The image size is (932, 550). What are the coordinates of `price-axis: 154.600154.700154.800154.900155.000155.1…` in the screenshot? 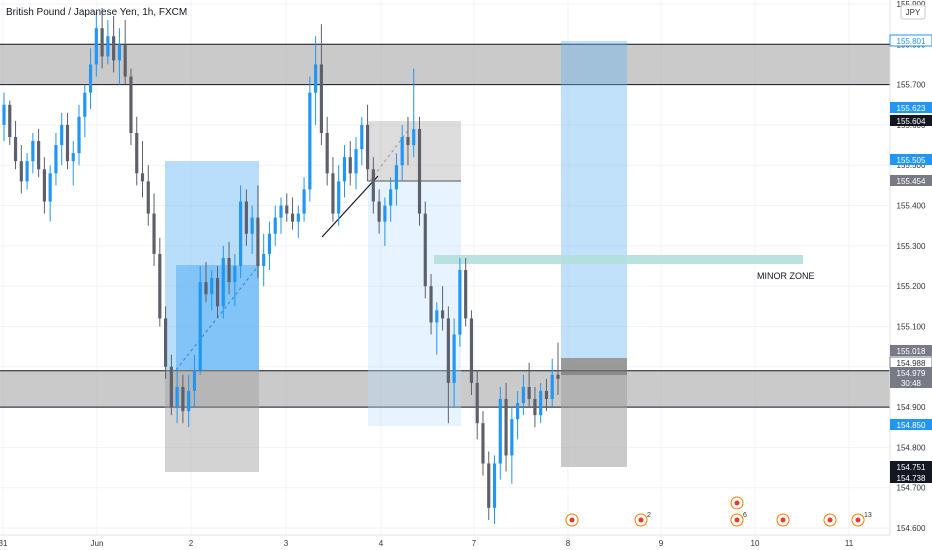 It's located at (910, 267).